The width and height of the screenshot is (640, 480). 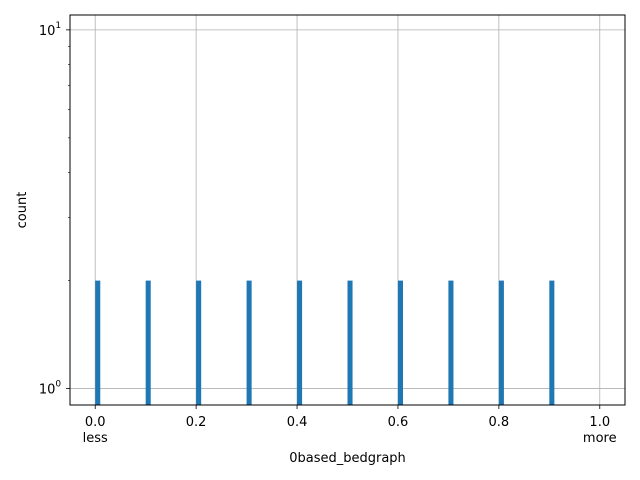 What do you see at coordinates (50, 30) in the screenshot?
I see `y-tick-label: 10¹` at bounding box center [50, 30].